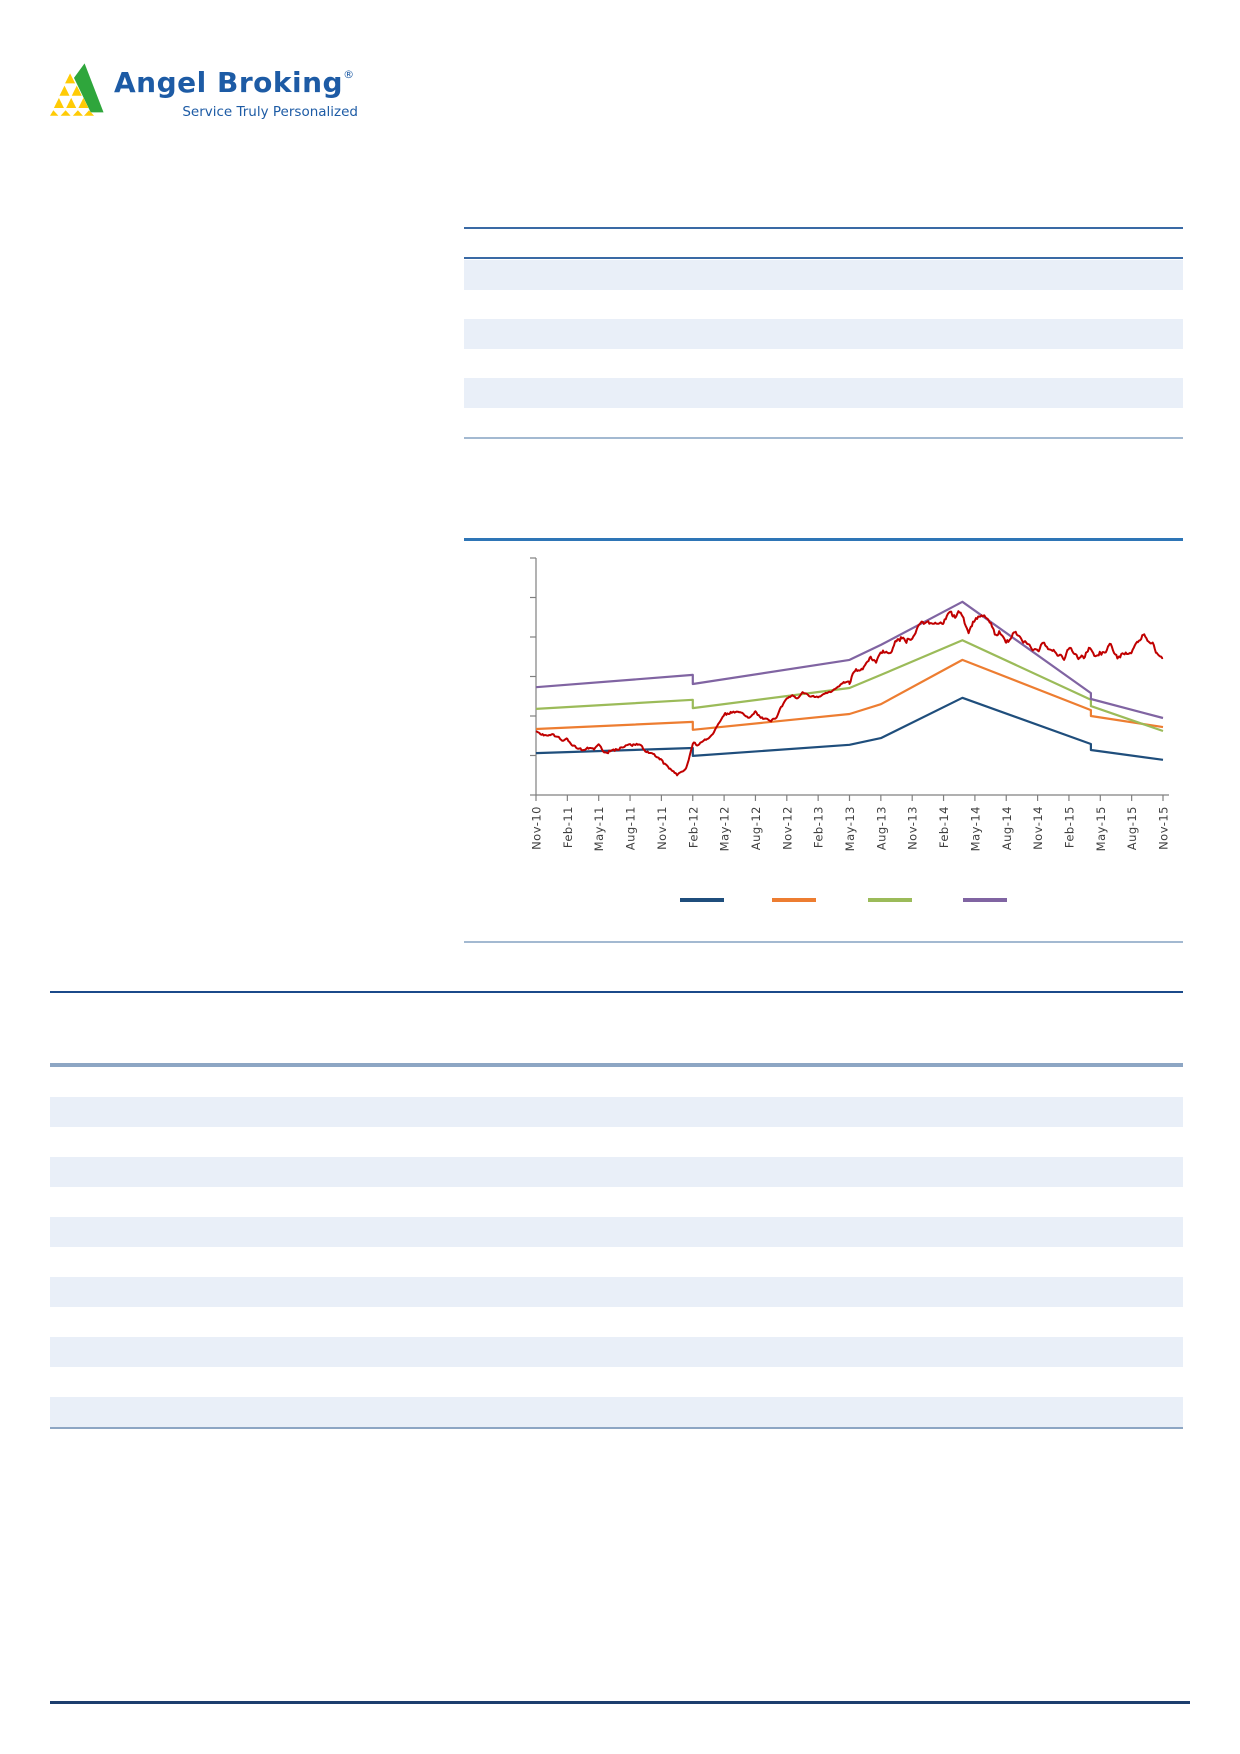  I want to click on x-axis-label: Nov-12, so click(787, 828).